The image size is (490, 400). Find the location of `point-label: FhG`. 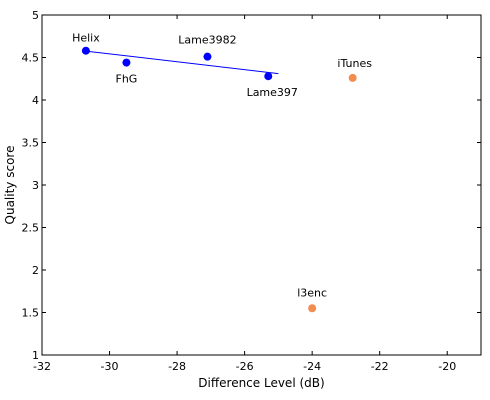

point-label: FhG is located at coordinates (127, 79).